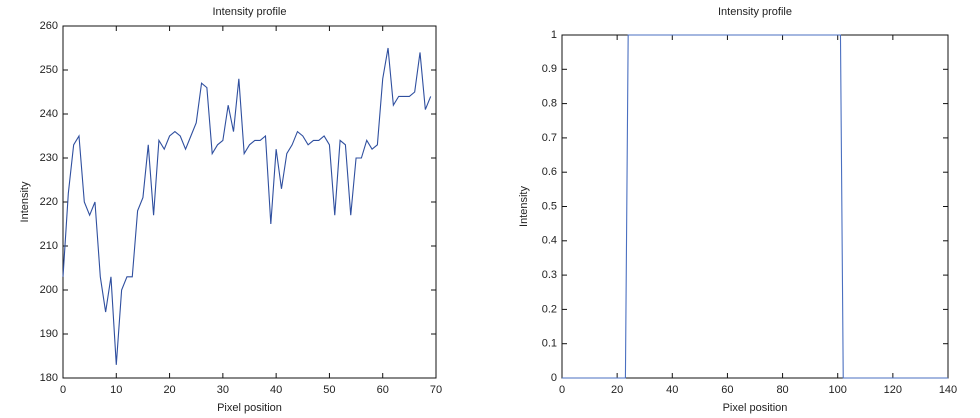 The width and height of the screenshot is (980, 418). Describe the element at coordinates (436, 390) in the screenshot. I see `x-tick-label: 70` at that location.